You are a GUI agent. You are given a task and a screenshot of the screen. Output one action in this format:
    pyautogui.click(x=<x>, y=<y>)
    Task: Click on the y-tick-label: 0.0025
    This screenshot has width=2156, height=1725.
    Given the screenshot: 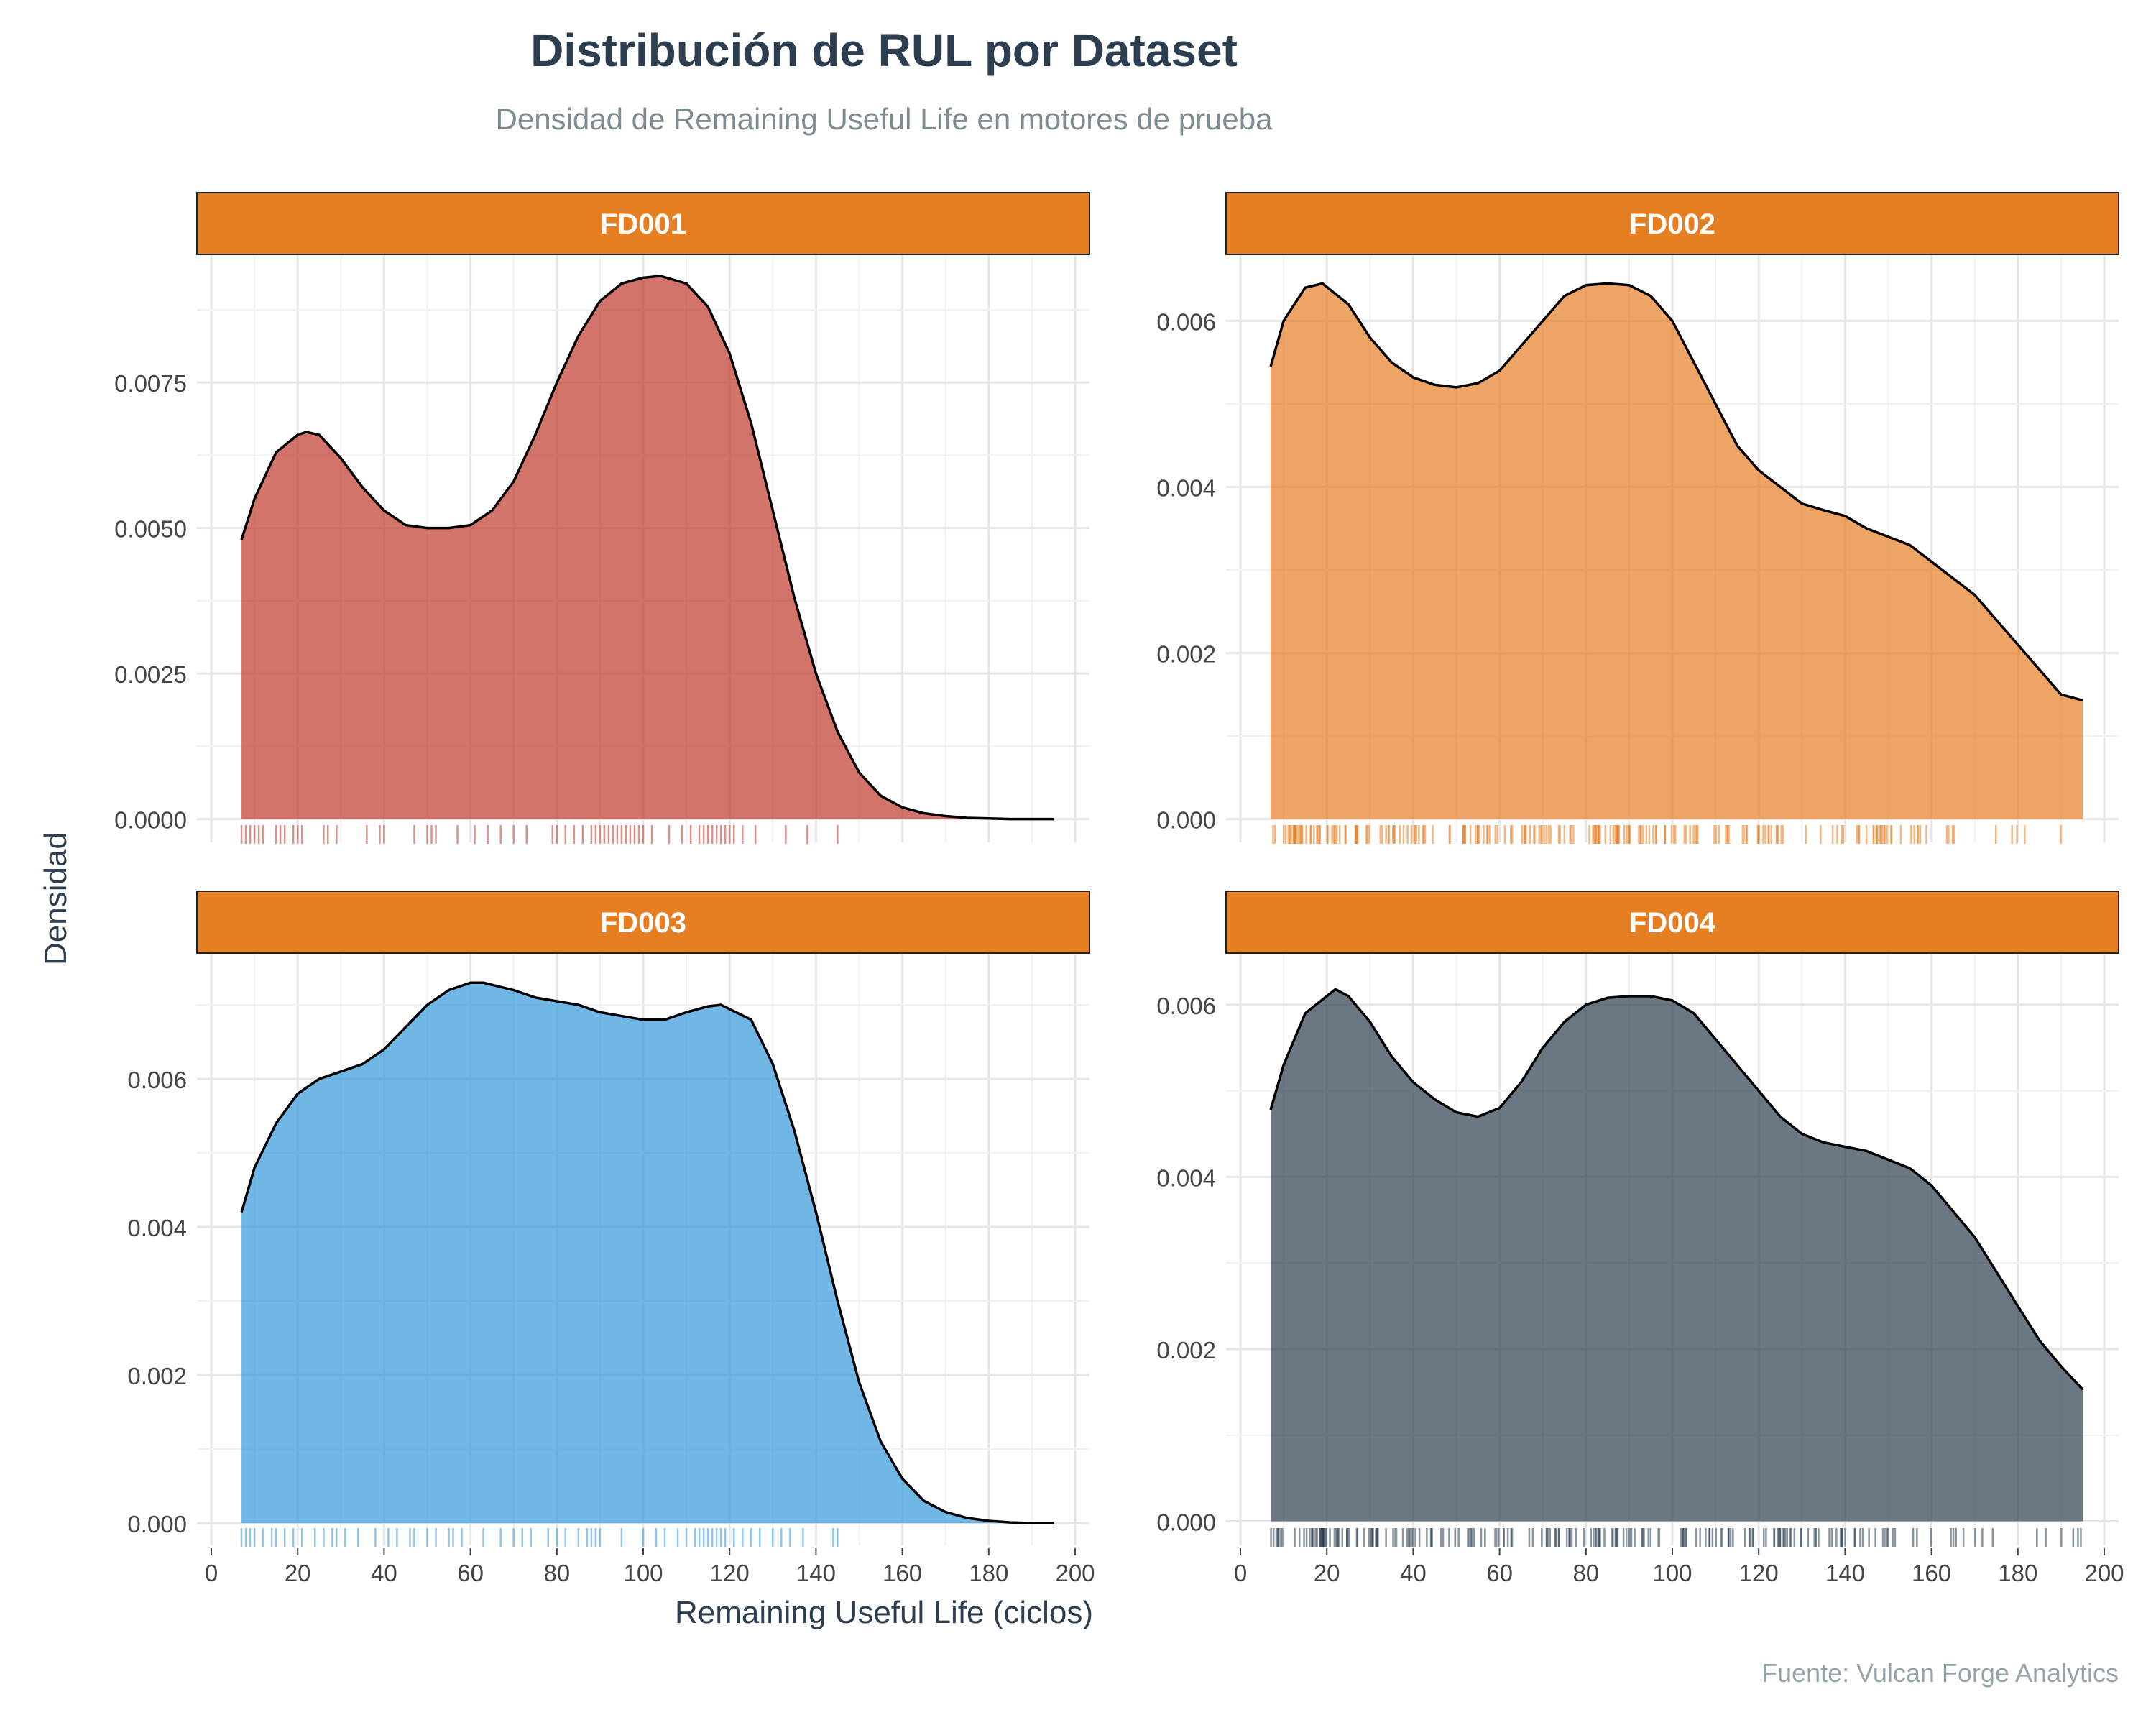 What is the action you would take?
    pyautogui.click(x=150, y=674)
    